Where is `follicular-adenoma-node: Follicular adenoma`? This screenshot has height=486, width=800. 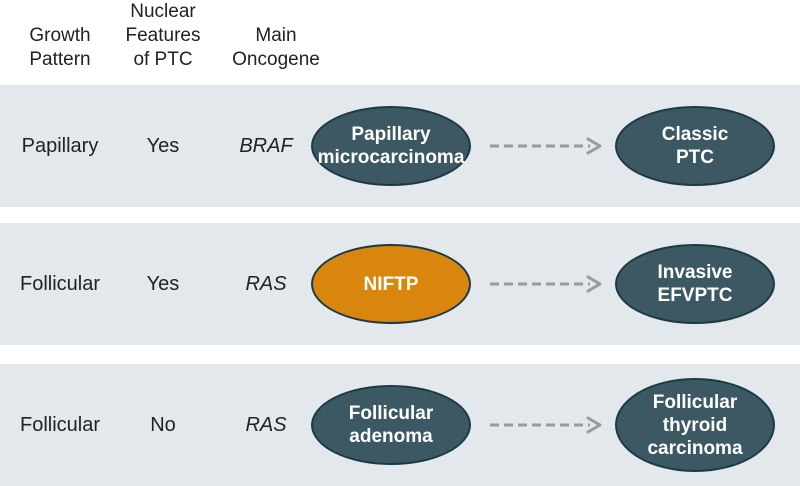
follicular-adenoma-node: Follicular adenoma is located at coordinates (391, 425).